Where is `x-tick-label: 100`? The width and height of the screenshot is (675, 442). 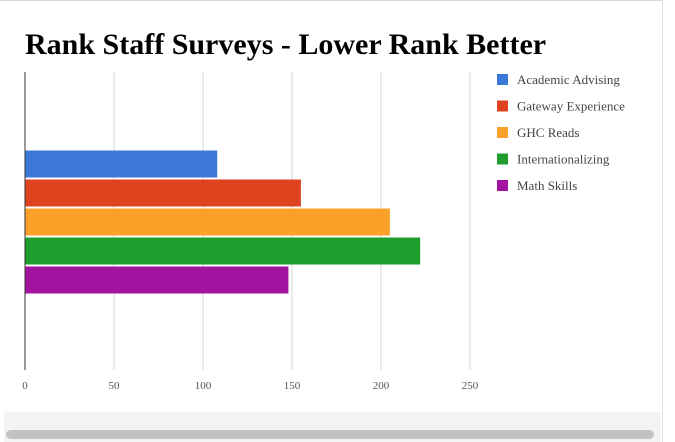 x-tick-label: 100 is located at coordinates (203, 386).